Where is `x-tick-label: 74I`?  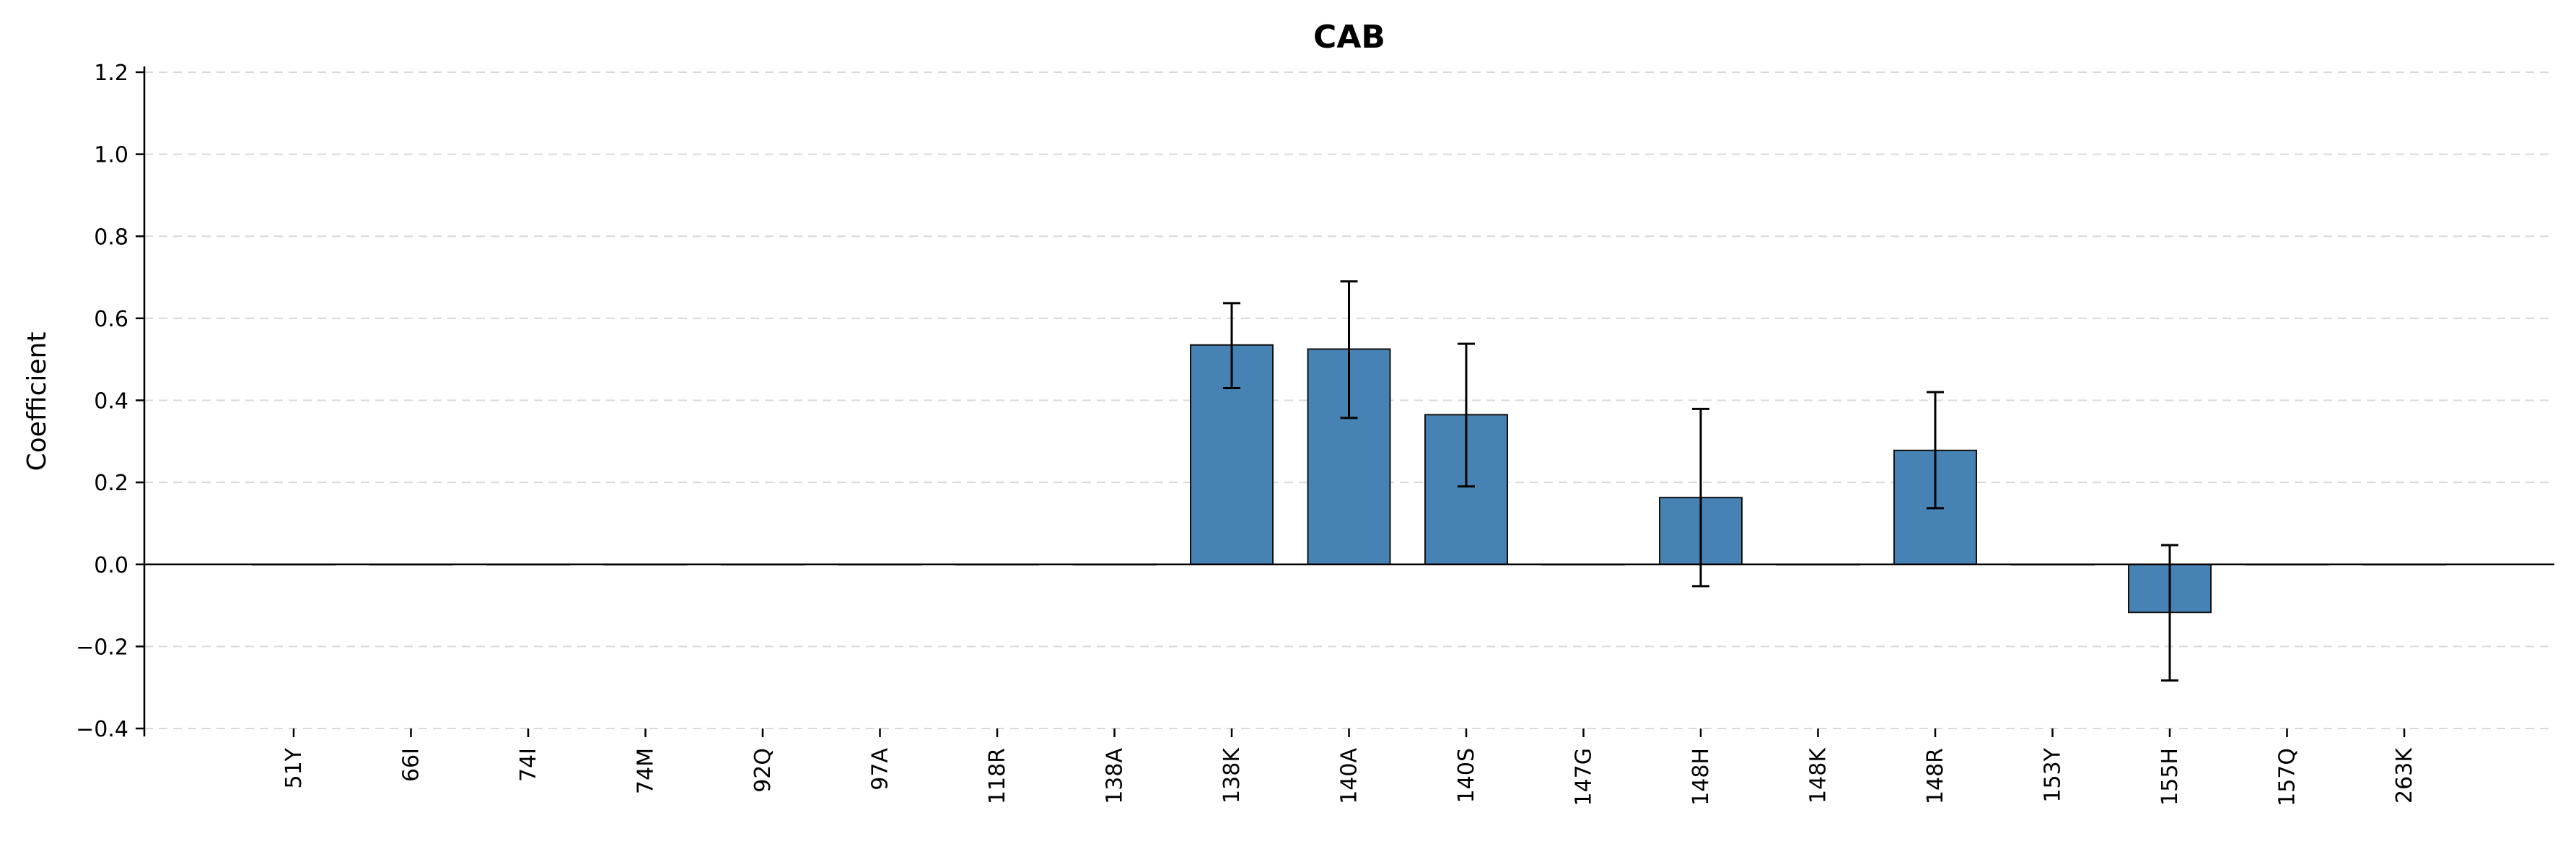
x-tick-label: 74I is located at coordinates (528, 765).